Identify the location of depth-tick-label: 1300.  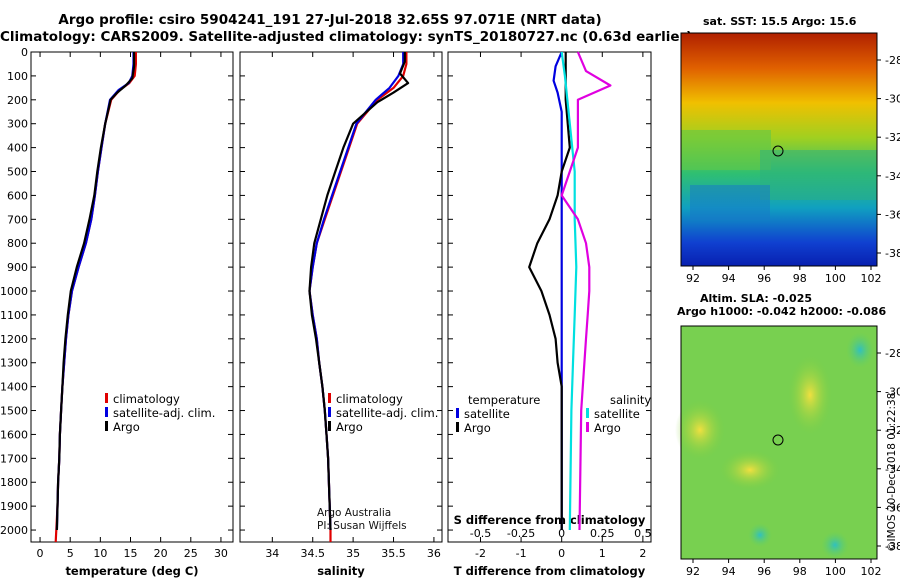
(14, 363).